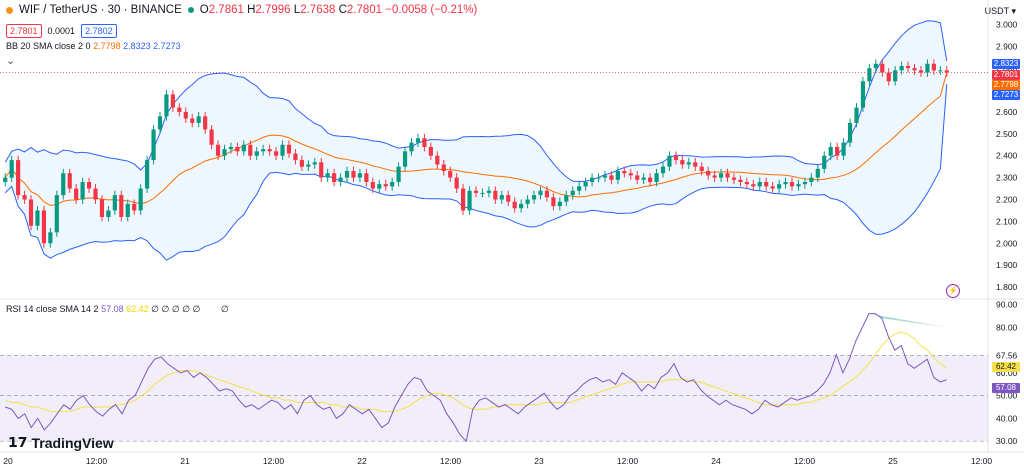 This screenshot has height=469, width=1024. What do you see at coordinates (8, 461) in the screenshot?
I see `time-tick-label: 20` at bounding box center [8, 461].